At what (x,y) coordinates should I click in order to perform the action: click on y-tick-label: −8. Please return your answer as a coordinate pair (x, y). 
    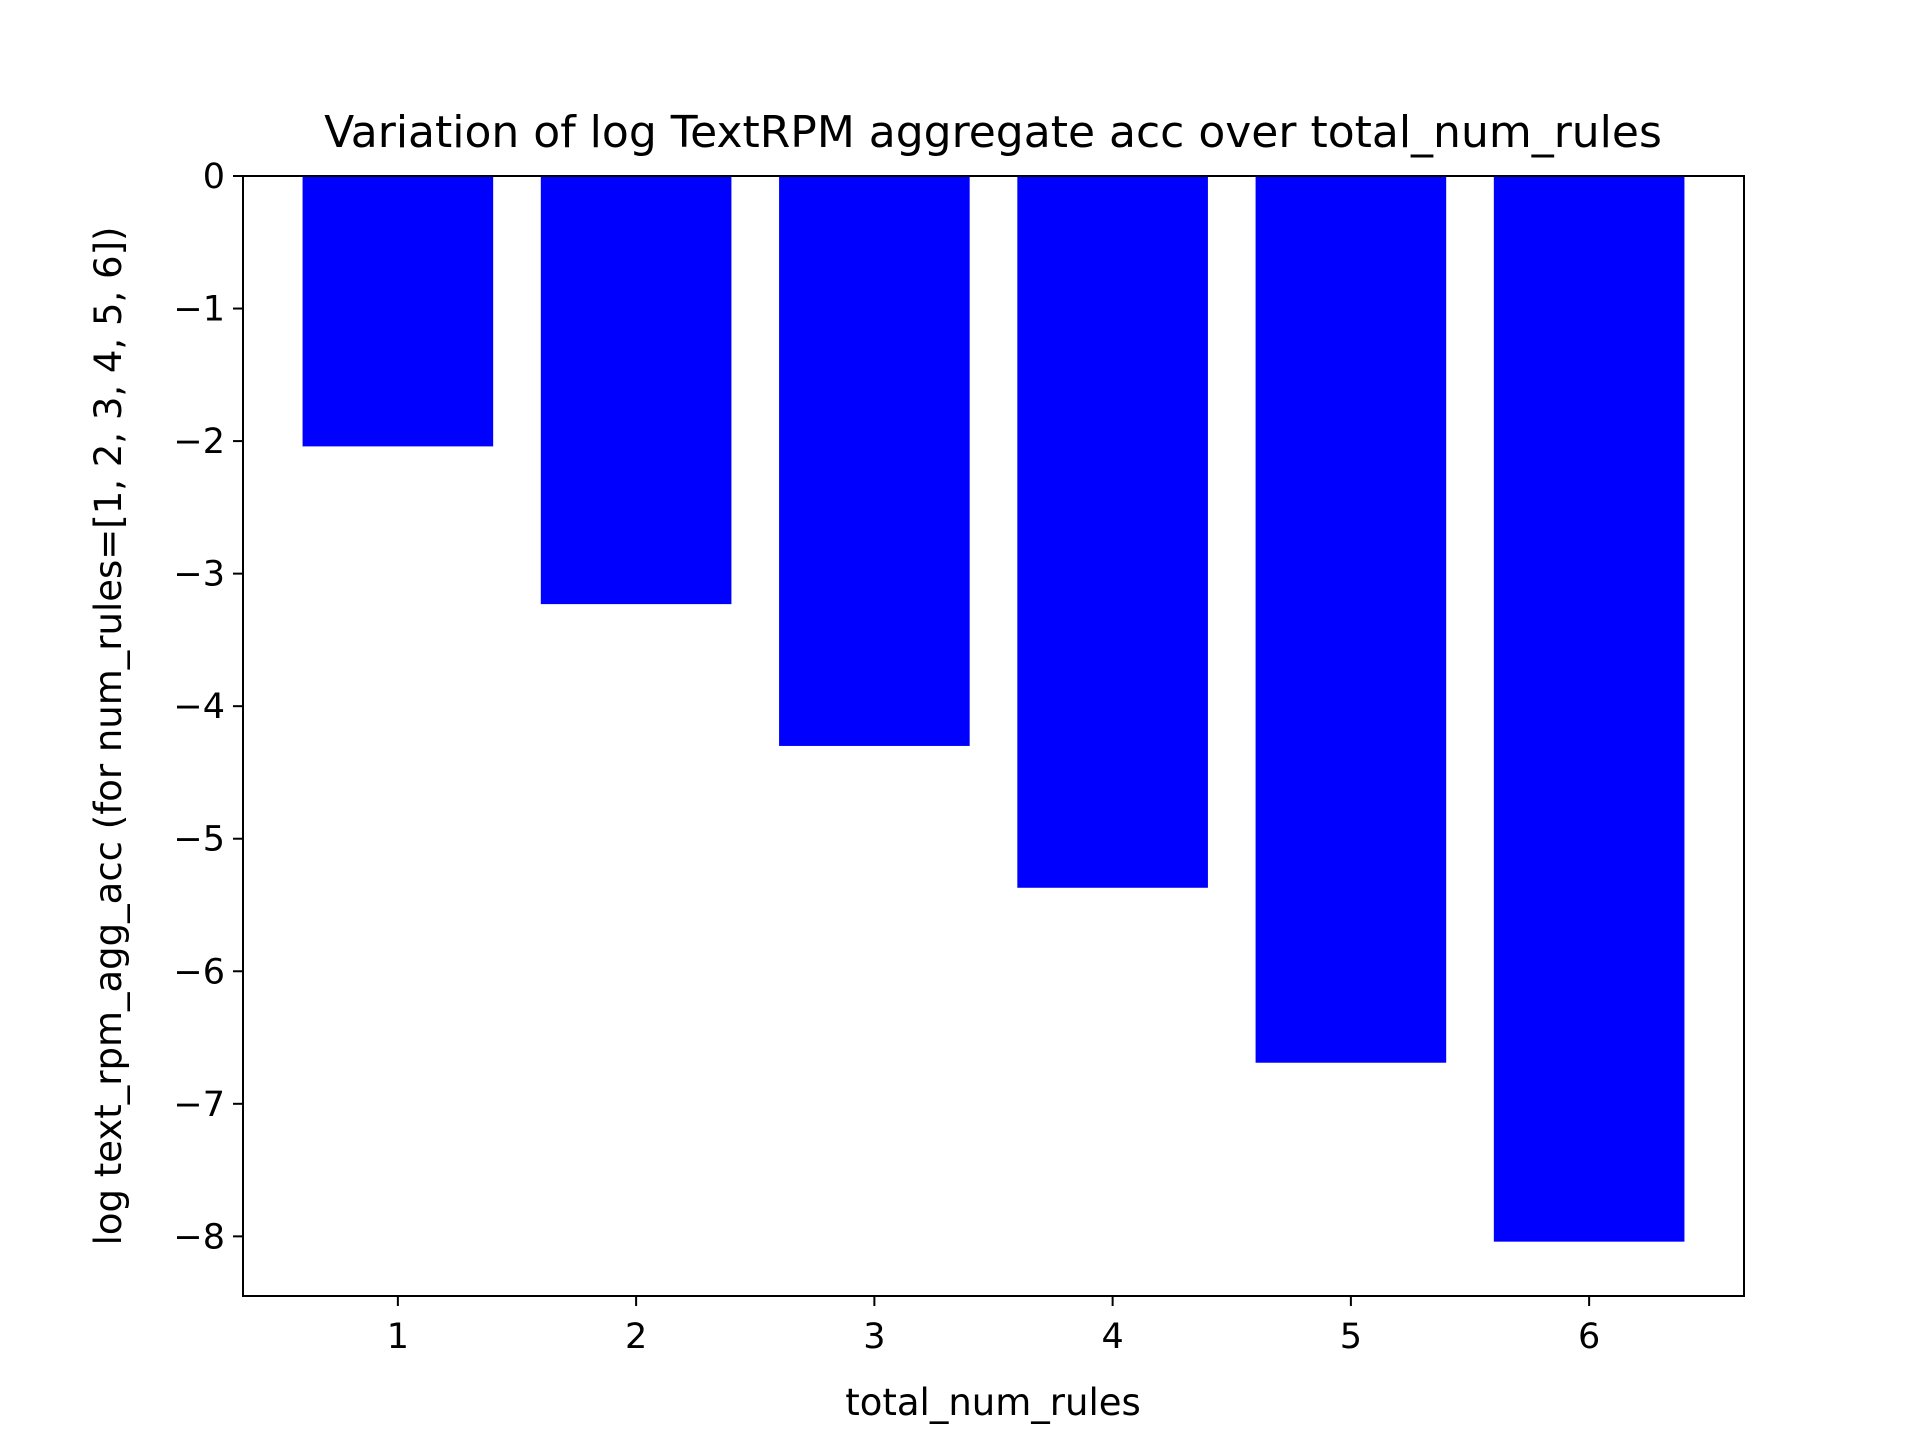
    Looking at the image, I should click on (199, 1237).